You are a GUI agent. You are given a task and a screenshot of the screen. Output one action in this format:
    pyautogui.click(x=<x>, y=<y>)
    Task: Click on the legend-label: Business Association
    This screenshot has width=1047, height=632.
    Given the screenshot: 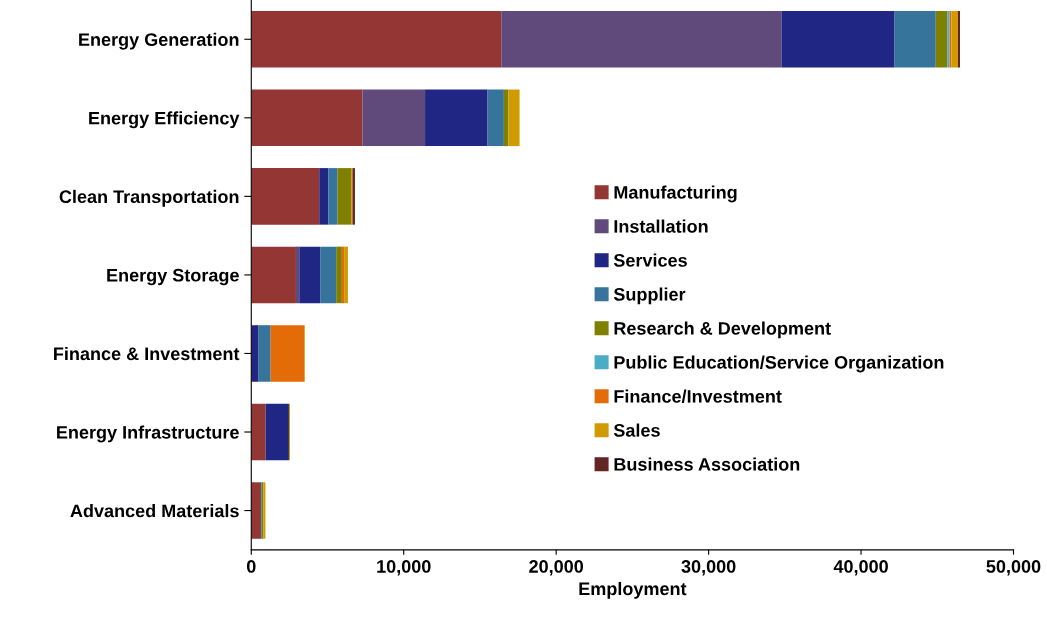 What is the action you would take?
    pyautogui.click(x=707, y=464)
    